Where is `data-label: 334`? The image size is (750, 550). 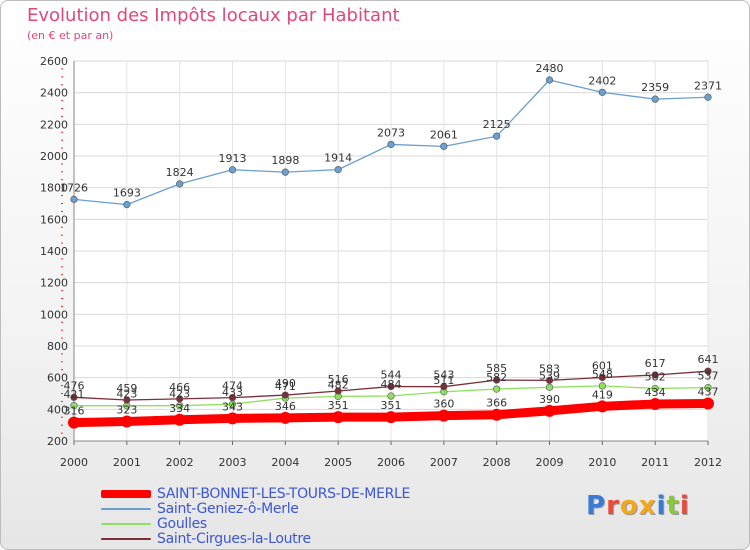 data-label: 334 is located at coordinates (179, 408).